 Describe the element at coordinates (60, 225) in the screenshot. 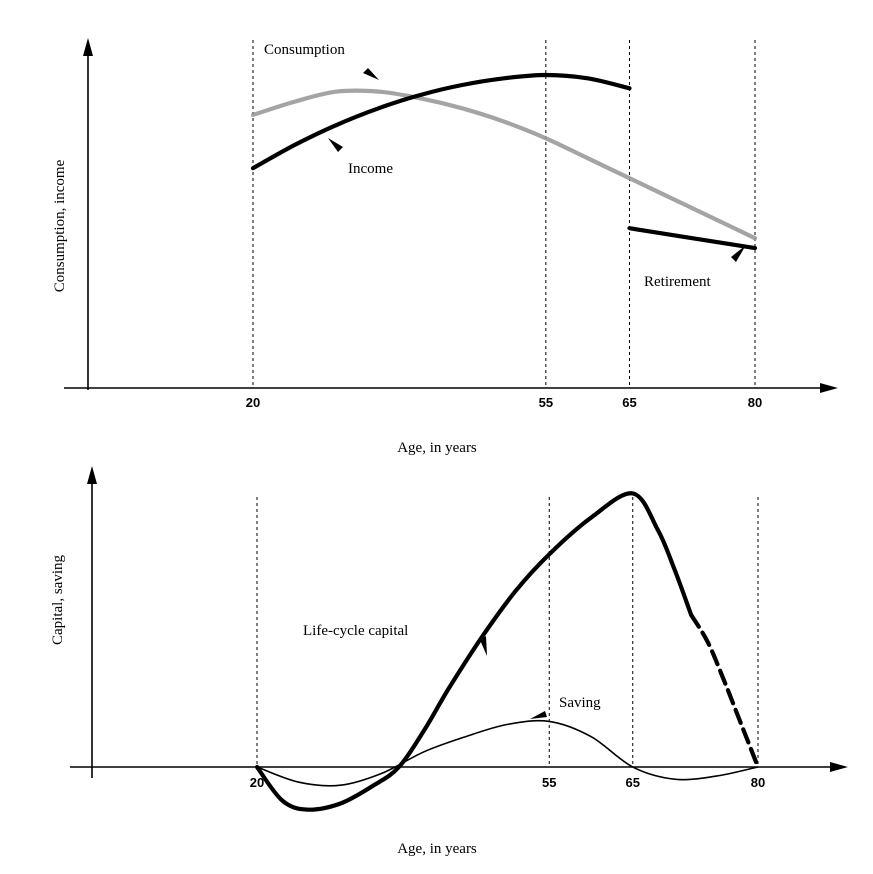

I see `top-y-axis-label: Consumption, income` at that location.